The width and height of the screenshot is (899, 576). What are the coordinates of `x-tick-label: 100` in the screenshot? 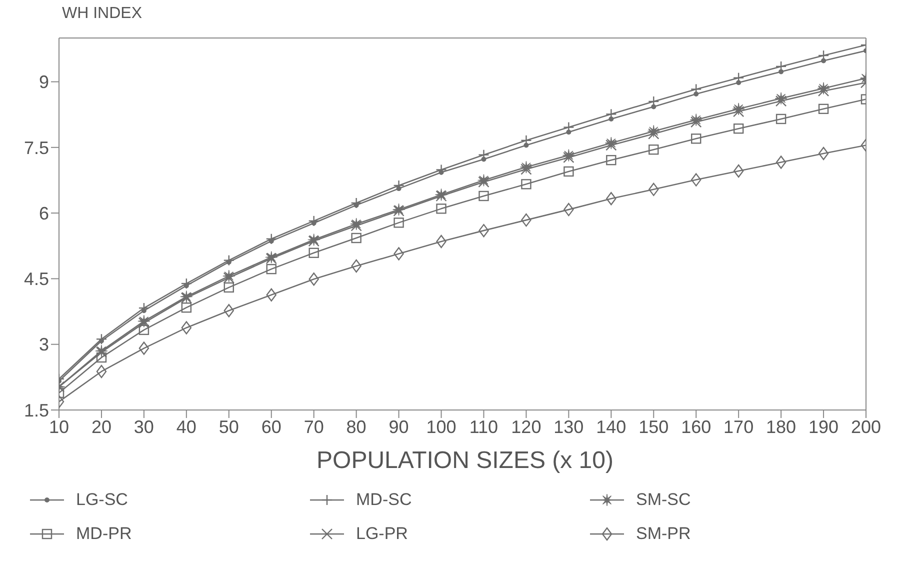 It's located at (441, 426).